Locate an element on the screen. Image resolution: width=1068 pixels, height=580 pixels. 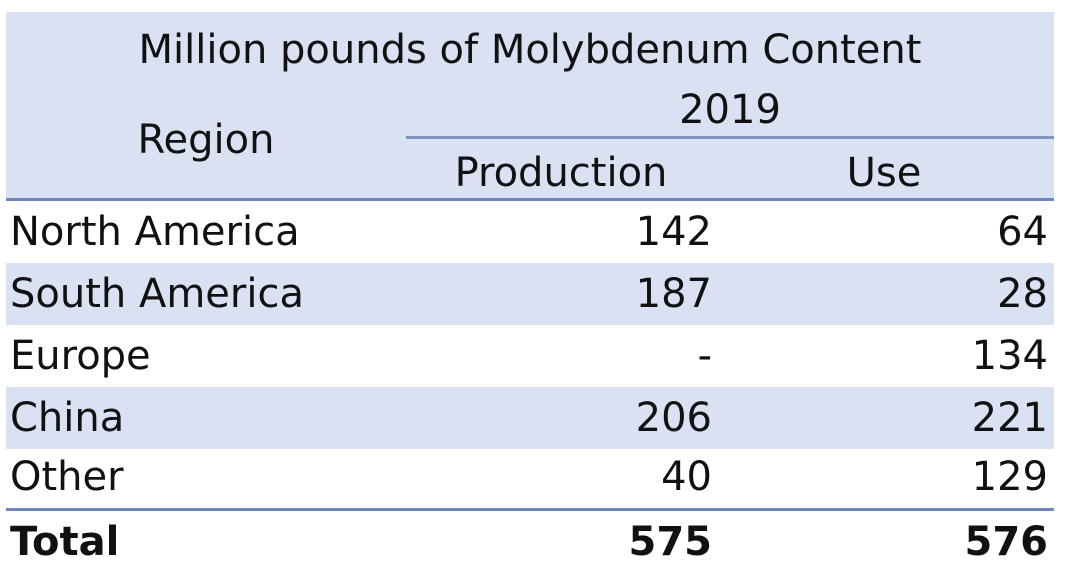
production-cell: 187 is located at coordinates (673, 294).